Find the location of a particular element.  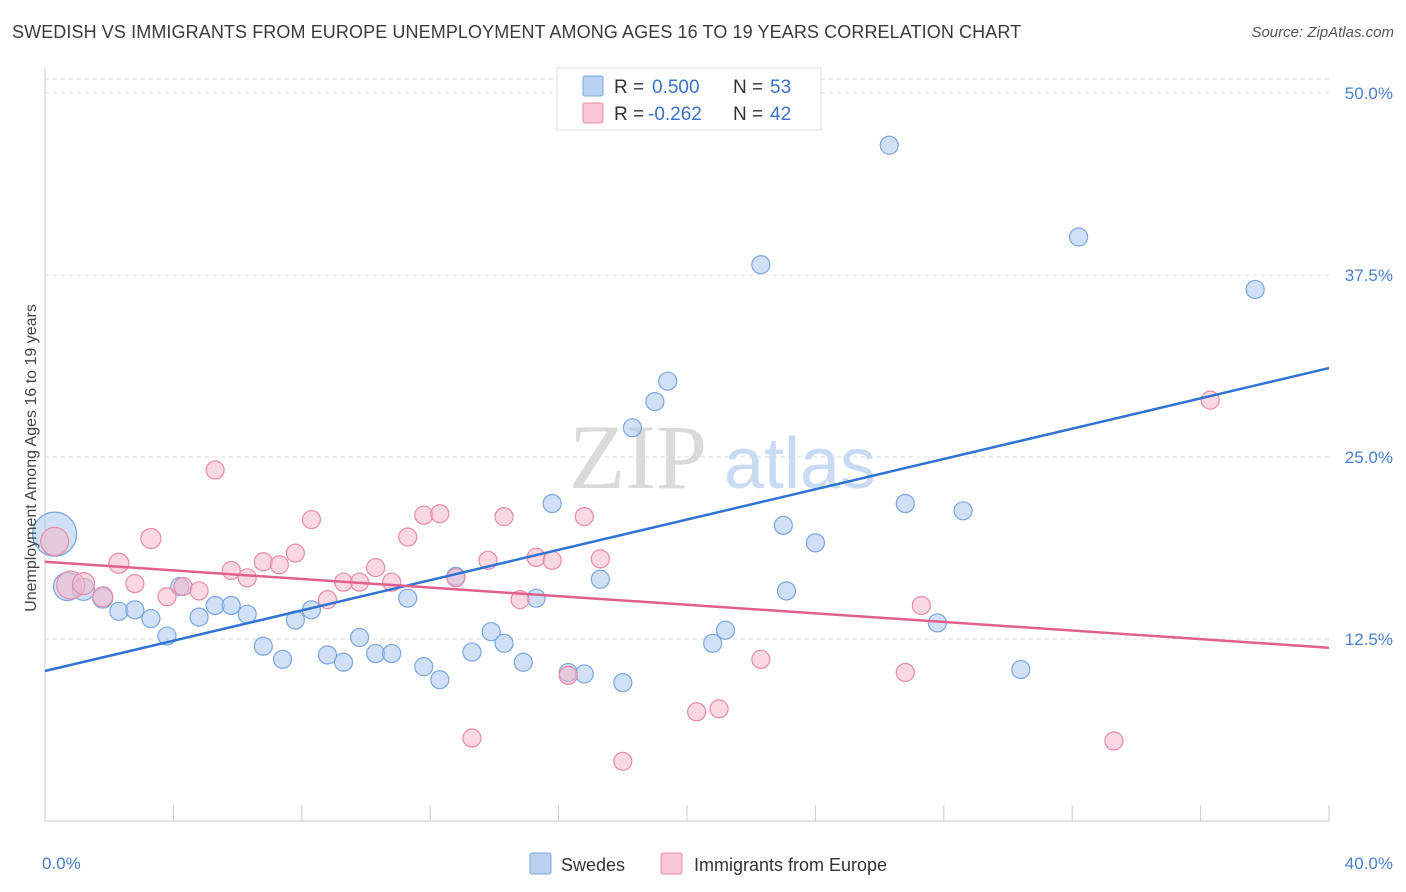

legend-r-value-swedes: 0.500 is located at coordinates (676, 87).